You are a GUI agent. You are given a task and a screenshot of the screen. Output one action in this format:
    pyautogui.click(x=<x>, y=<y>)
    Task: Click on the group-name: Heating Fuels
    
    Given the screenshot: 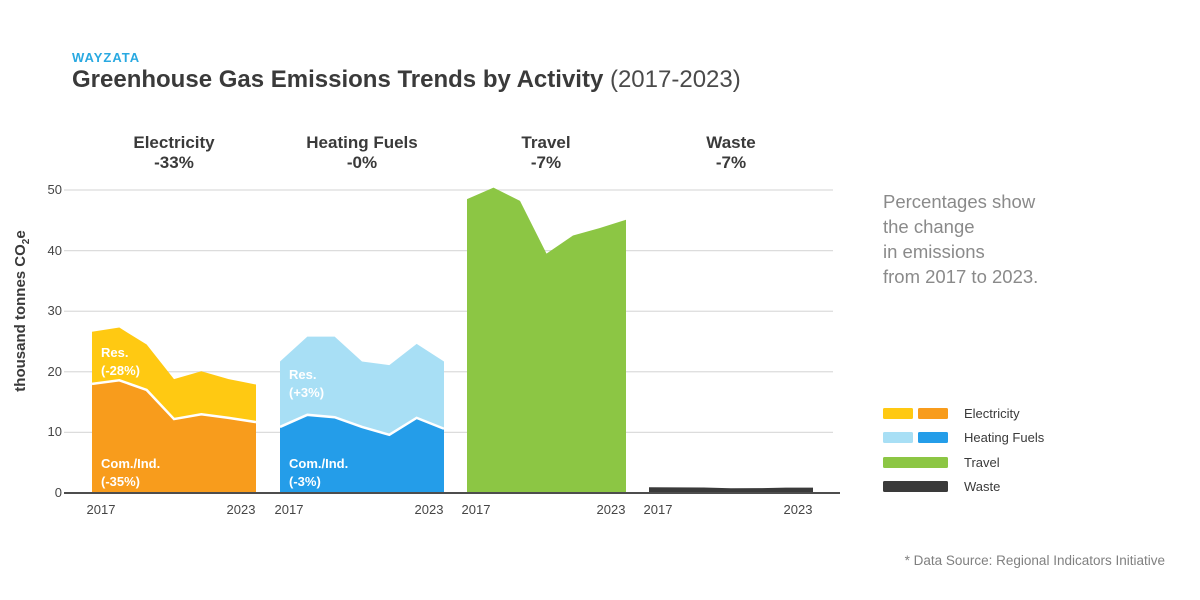 What is the action you would take?
    pyautogui.click(x=362, y=142)
    